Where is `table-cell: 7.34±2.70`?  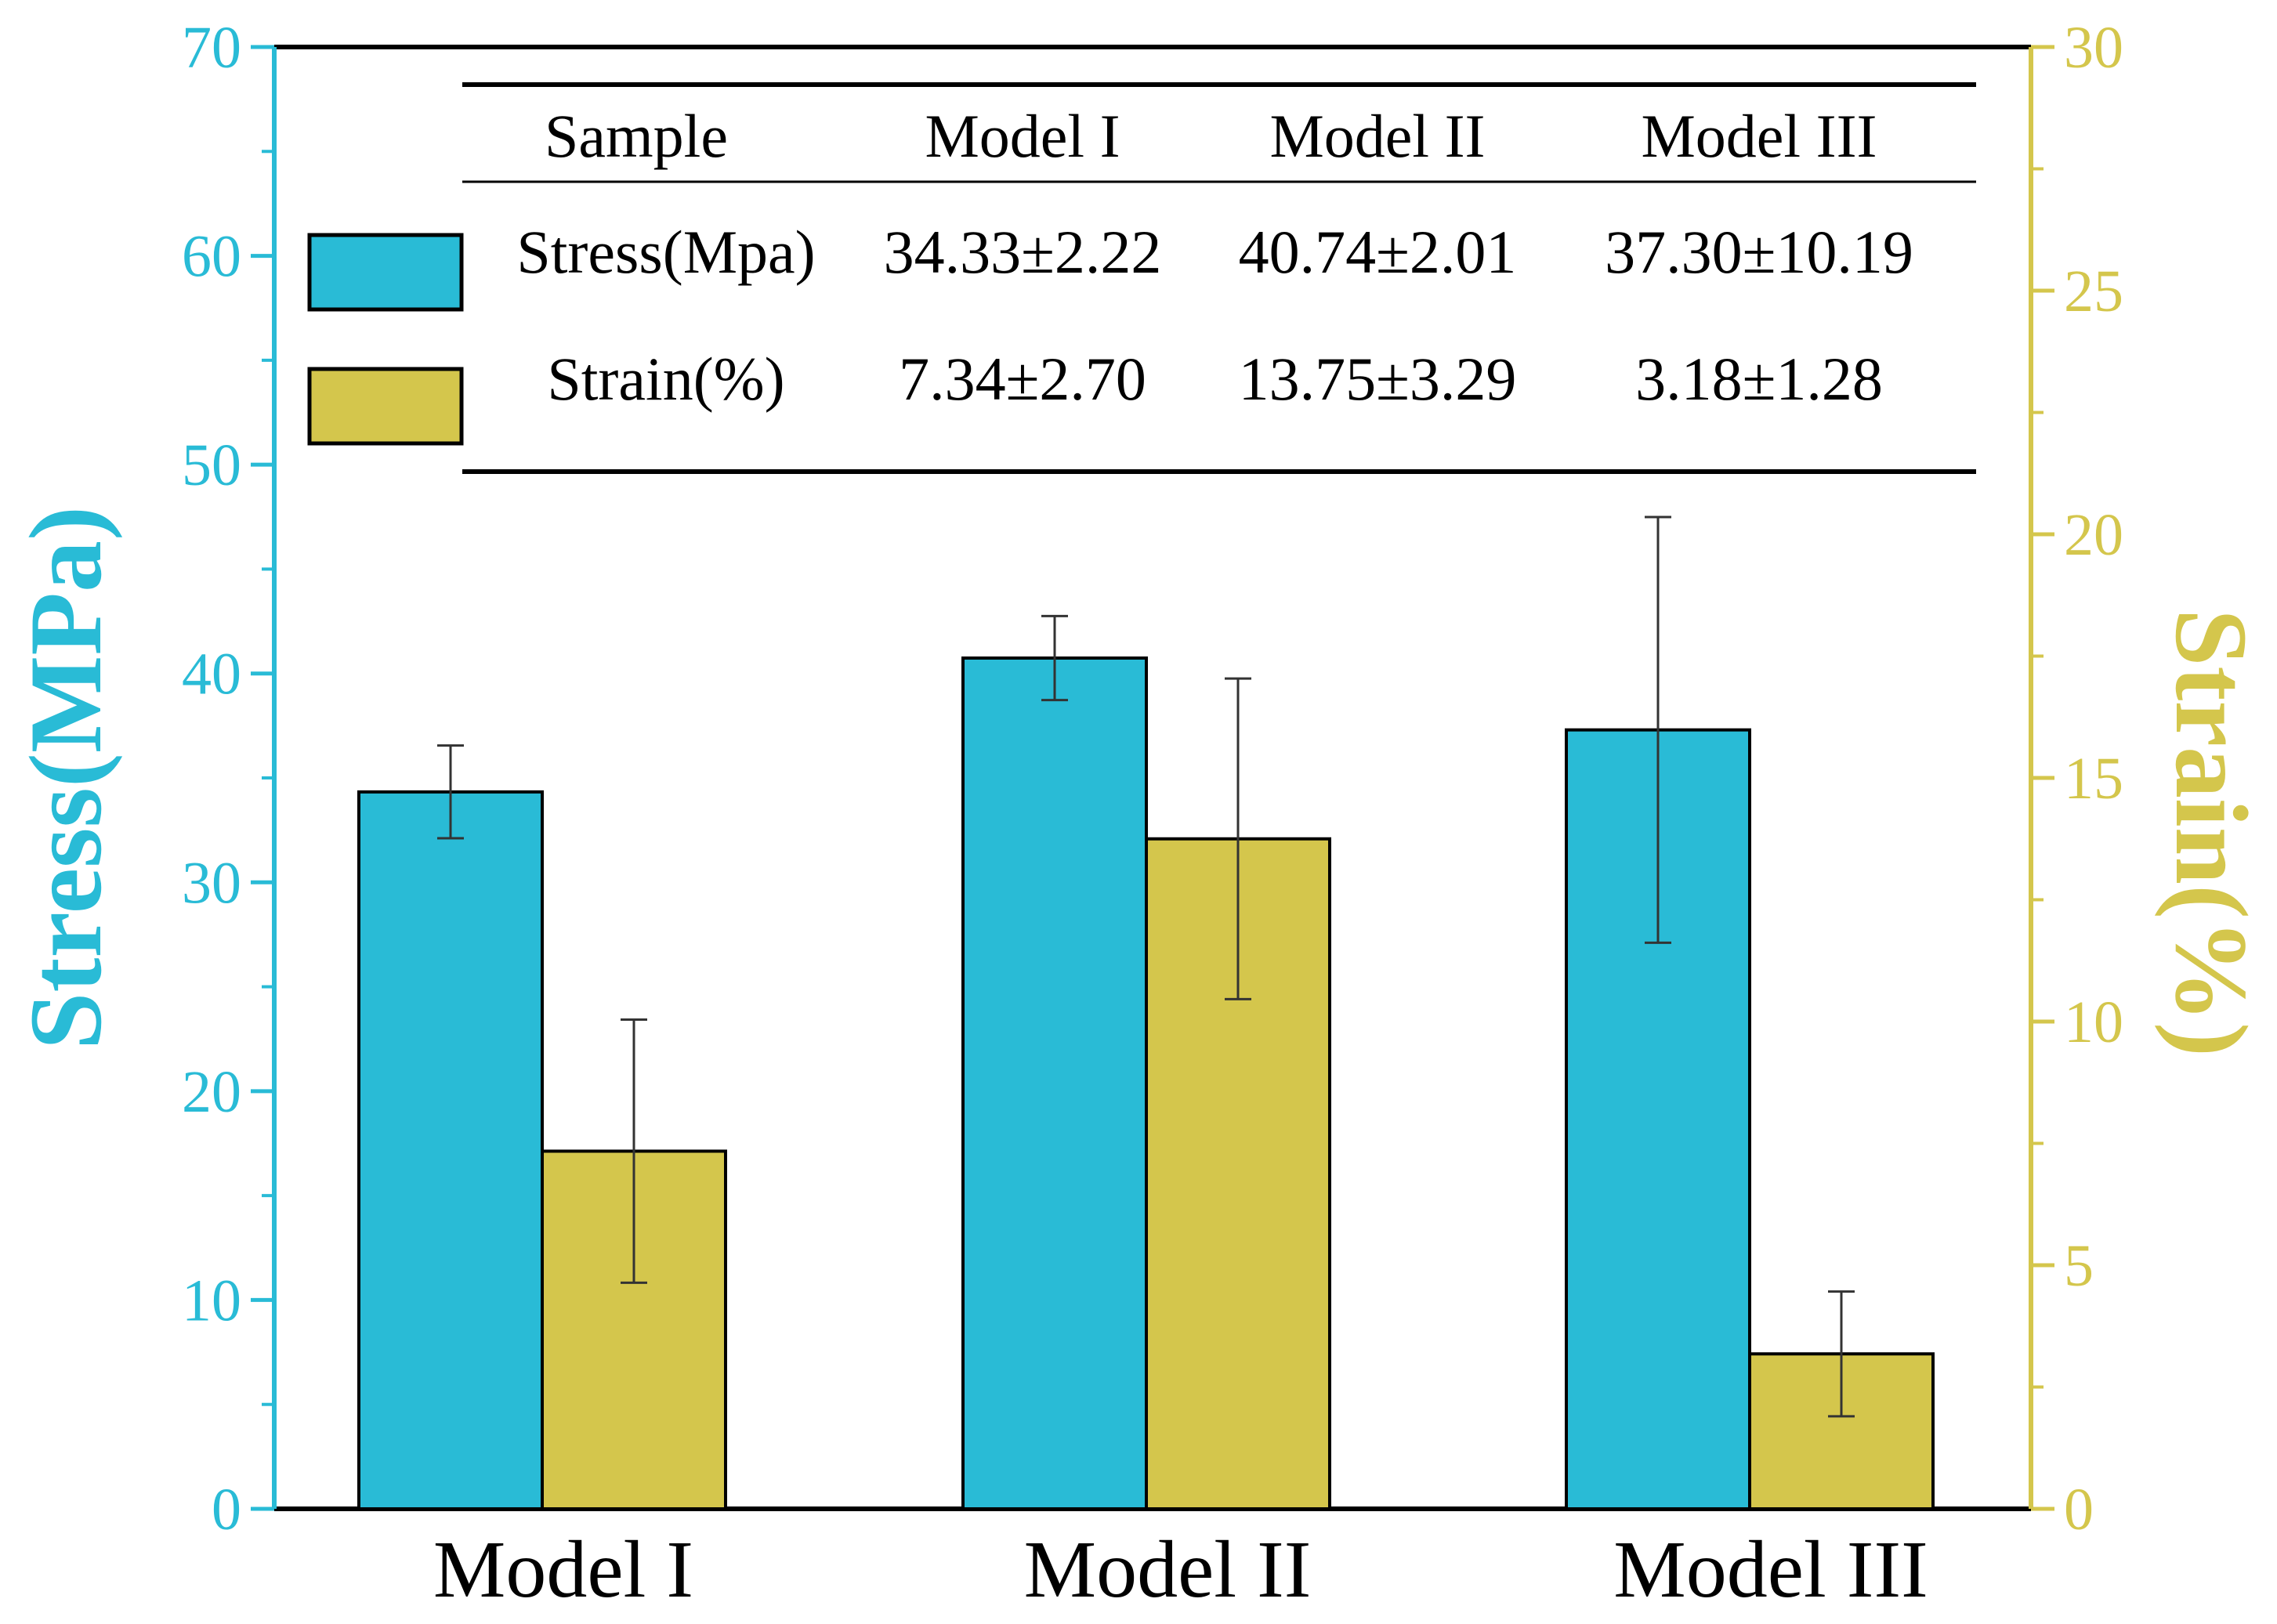
table-cell: 7.34±2.70 is located at coordinates (1022, 379).